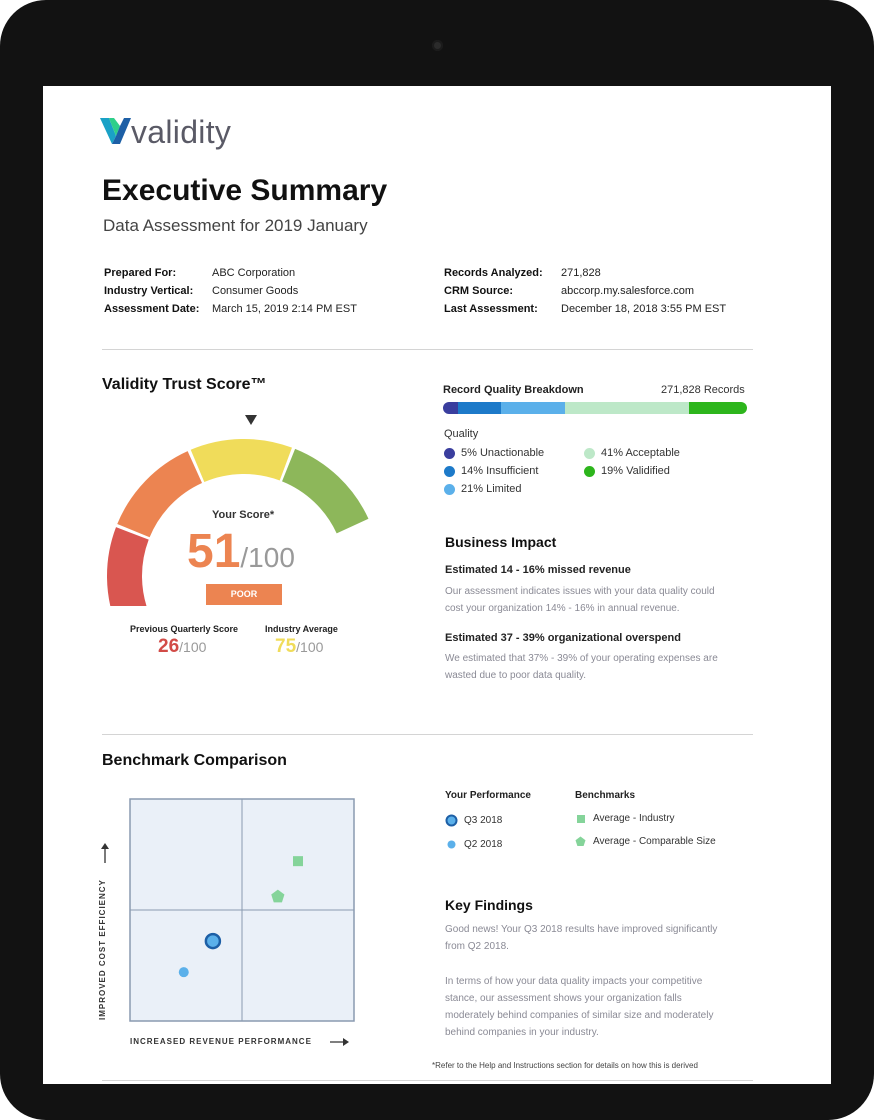 The height and width of the screenshot is (1120, 874). I want to click on meta-label-assessment-date: Assessment Date:, so click(152, 309).